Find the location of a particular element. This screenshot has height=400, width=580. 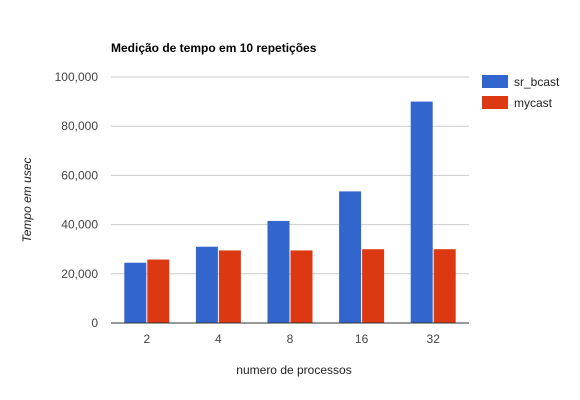

x-tick-label: 8 is located at coordinates (290, 339).